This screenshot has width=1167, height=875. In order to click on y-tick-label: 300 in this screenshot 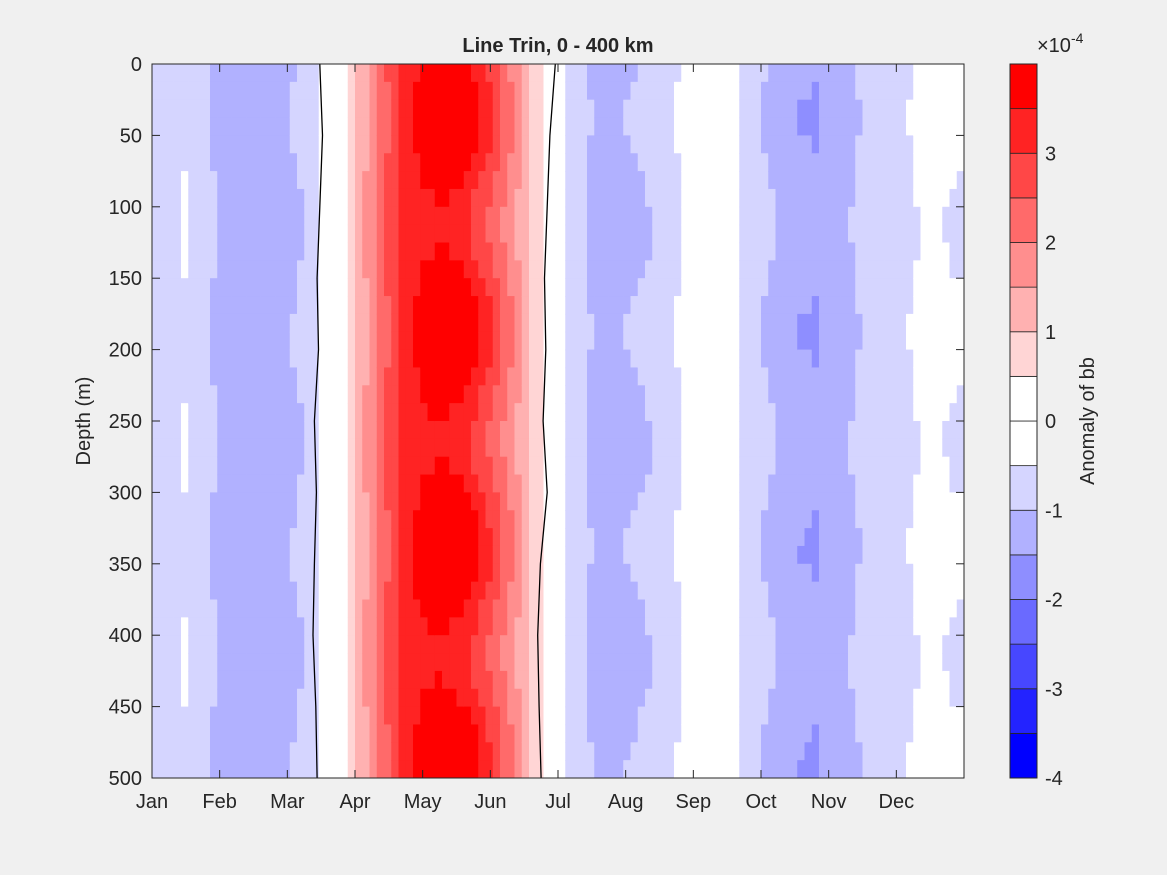, I will do `click(125, 493)`.